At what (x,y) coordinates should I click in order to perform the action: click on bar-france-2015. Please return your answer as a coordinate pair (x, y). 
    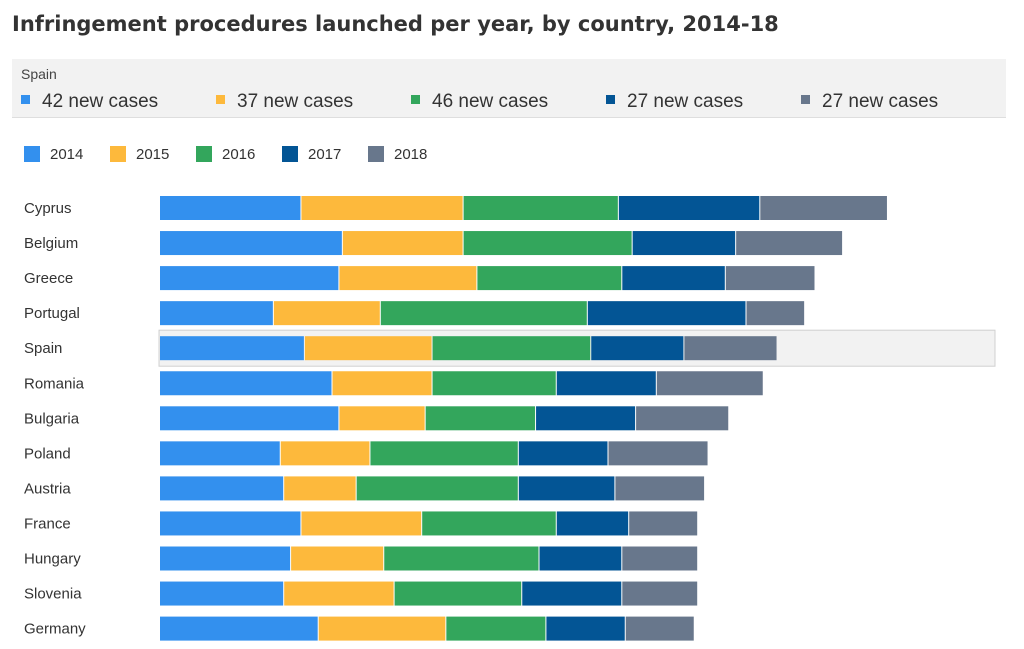
    Looking at the image, I should click on (361, 523).